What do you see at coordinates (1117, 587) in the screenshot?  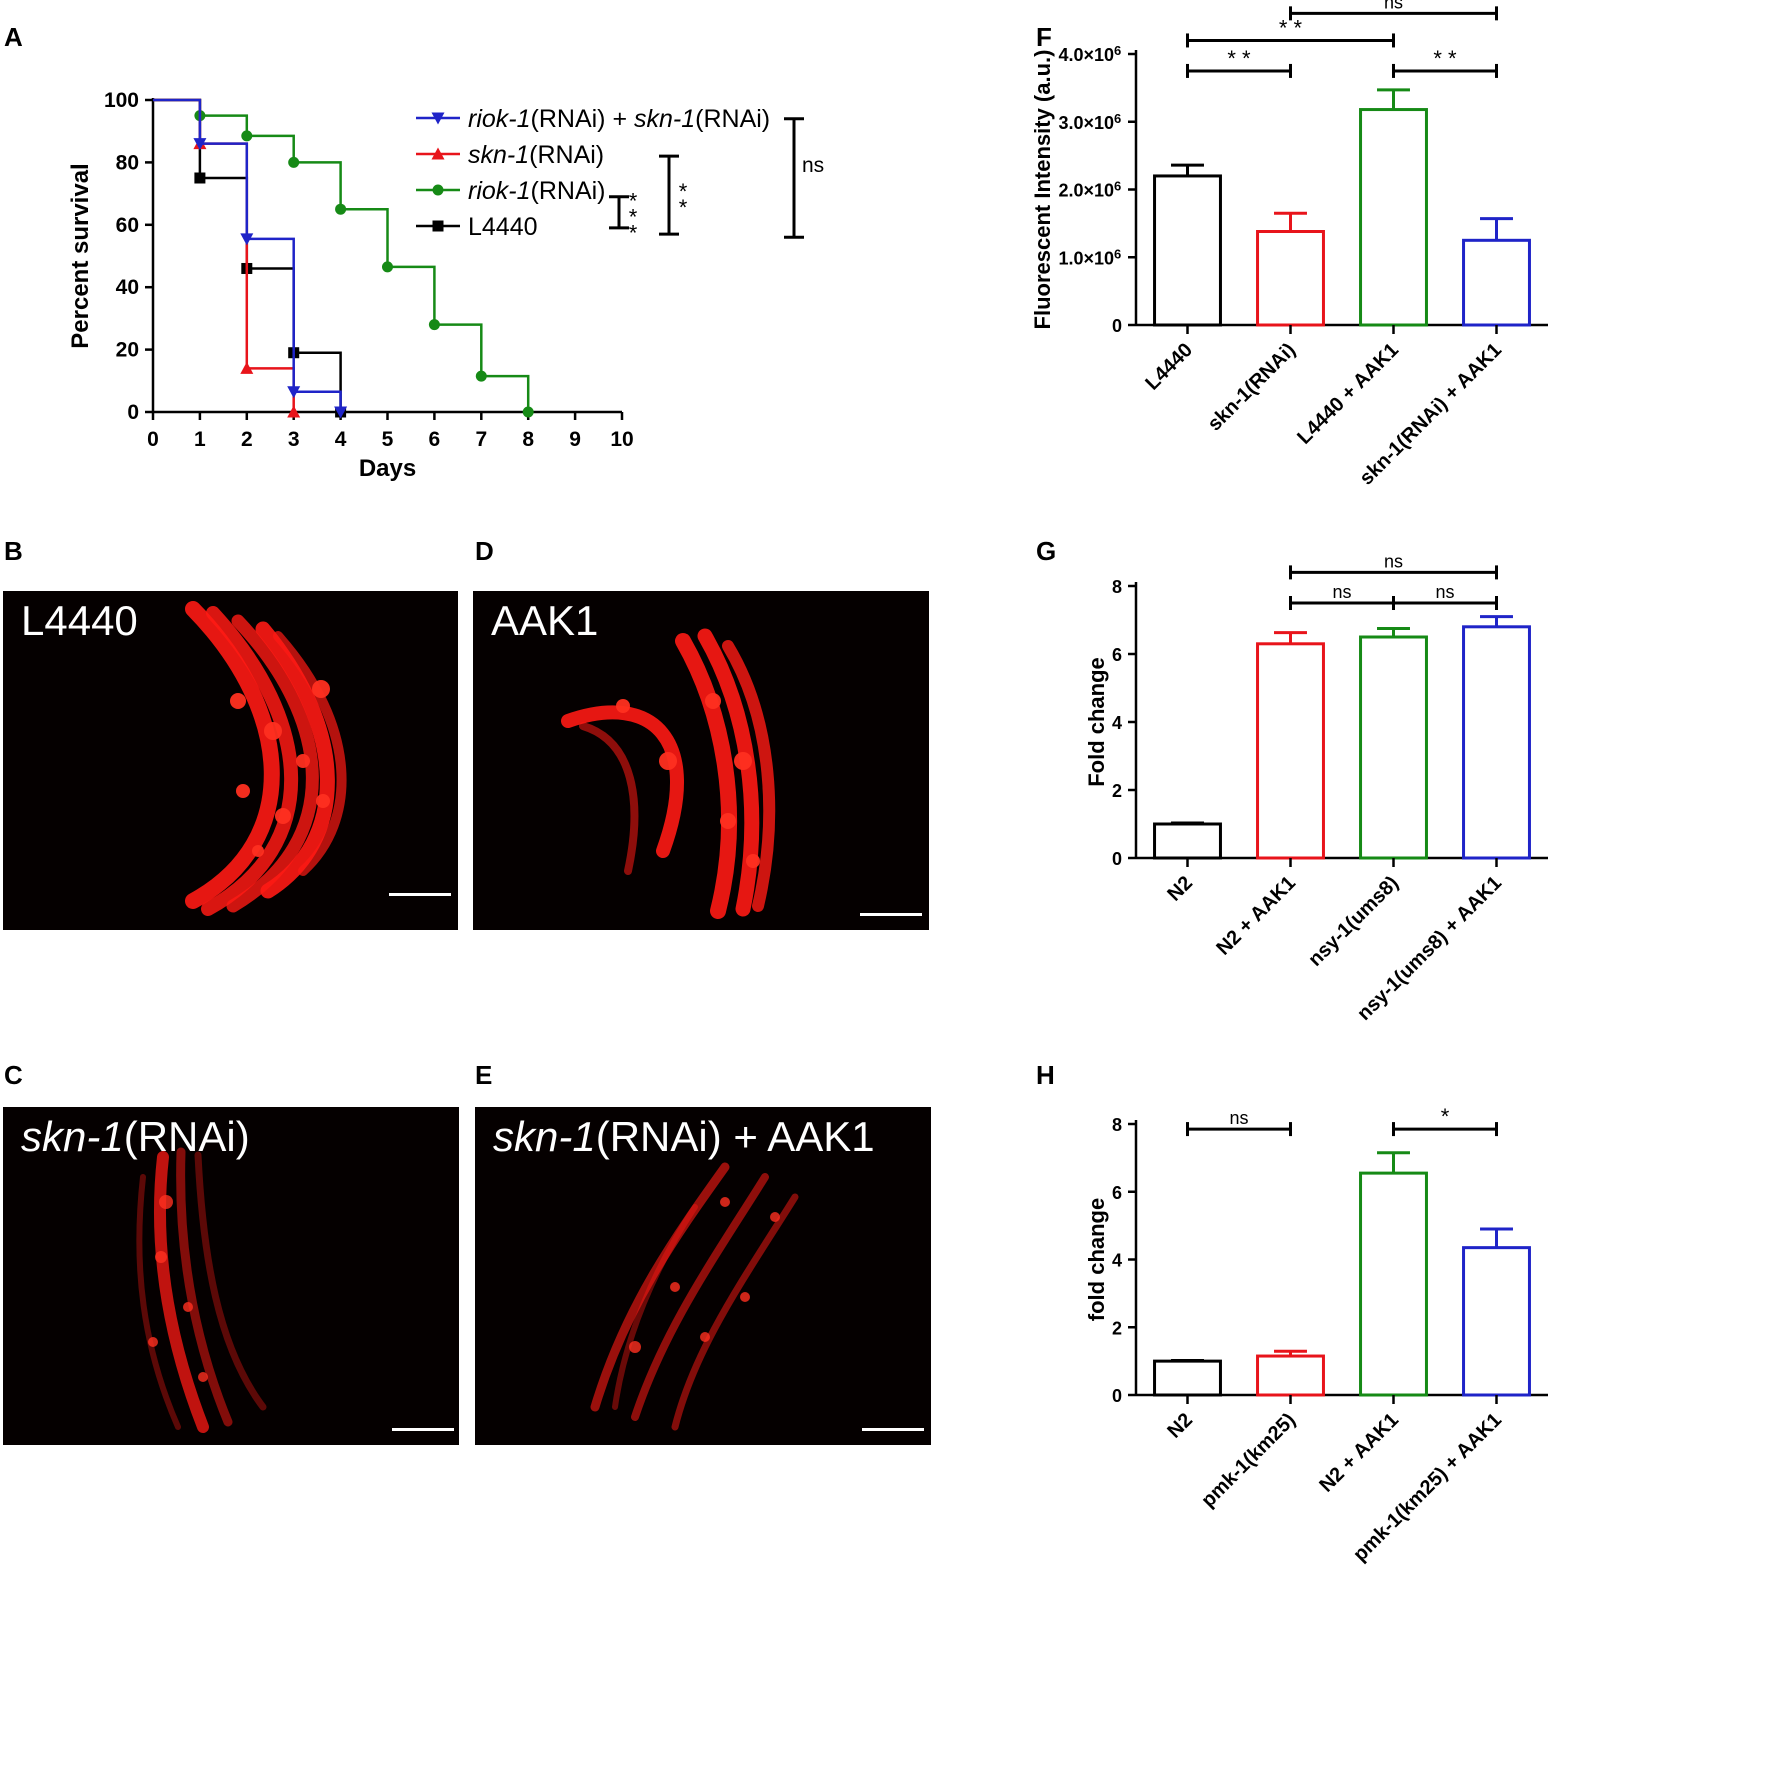 I see `y-tick-label: 8` at bounding box center [1117, 587].